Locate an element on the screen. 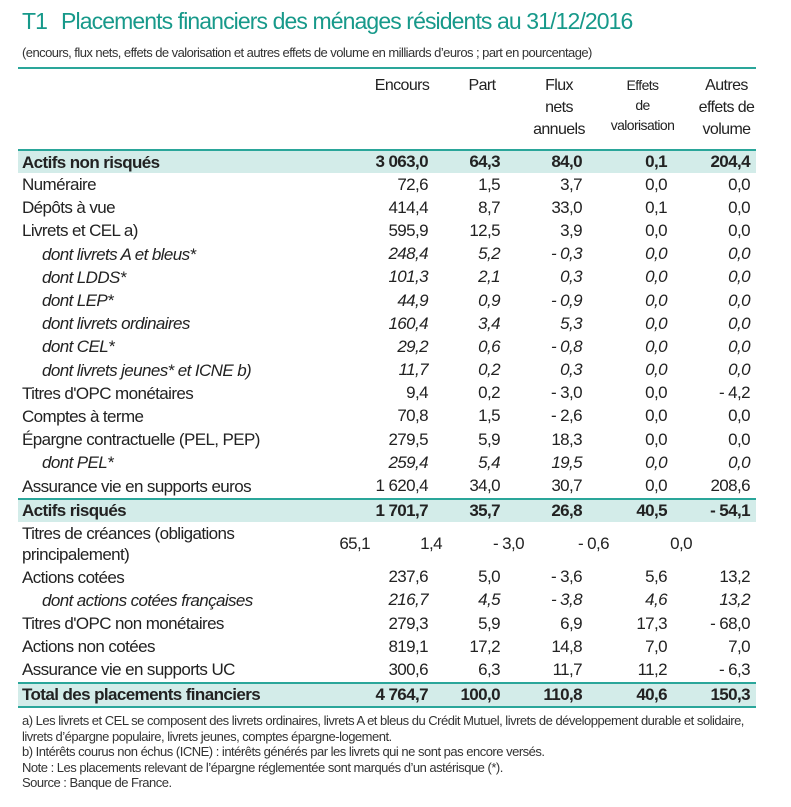 This screenshot has height=807, width=791. cell-encours: 11,7 is located at coordinates (413, 370).